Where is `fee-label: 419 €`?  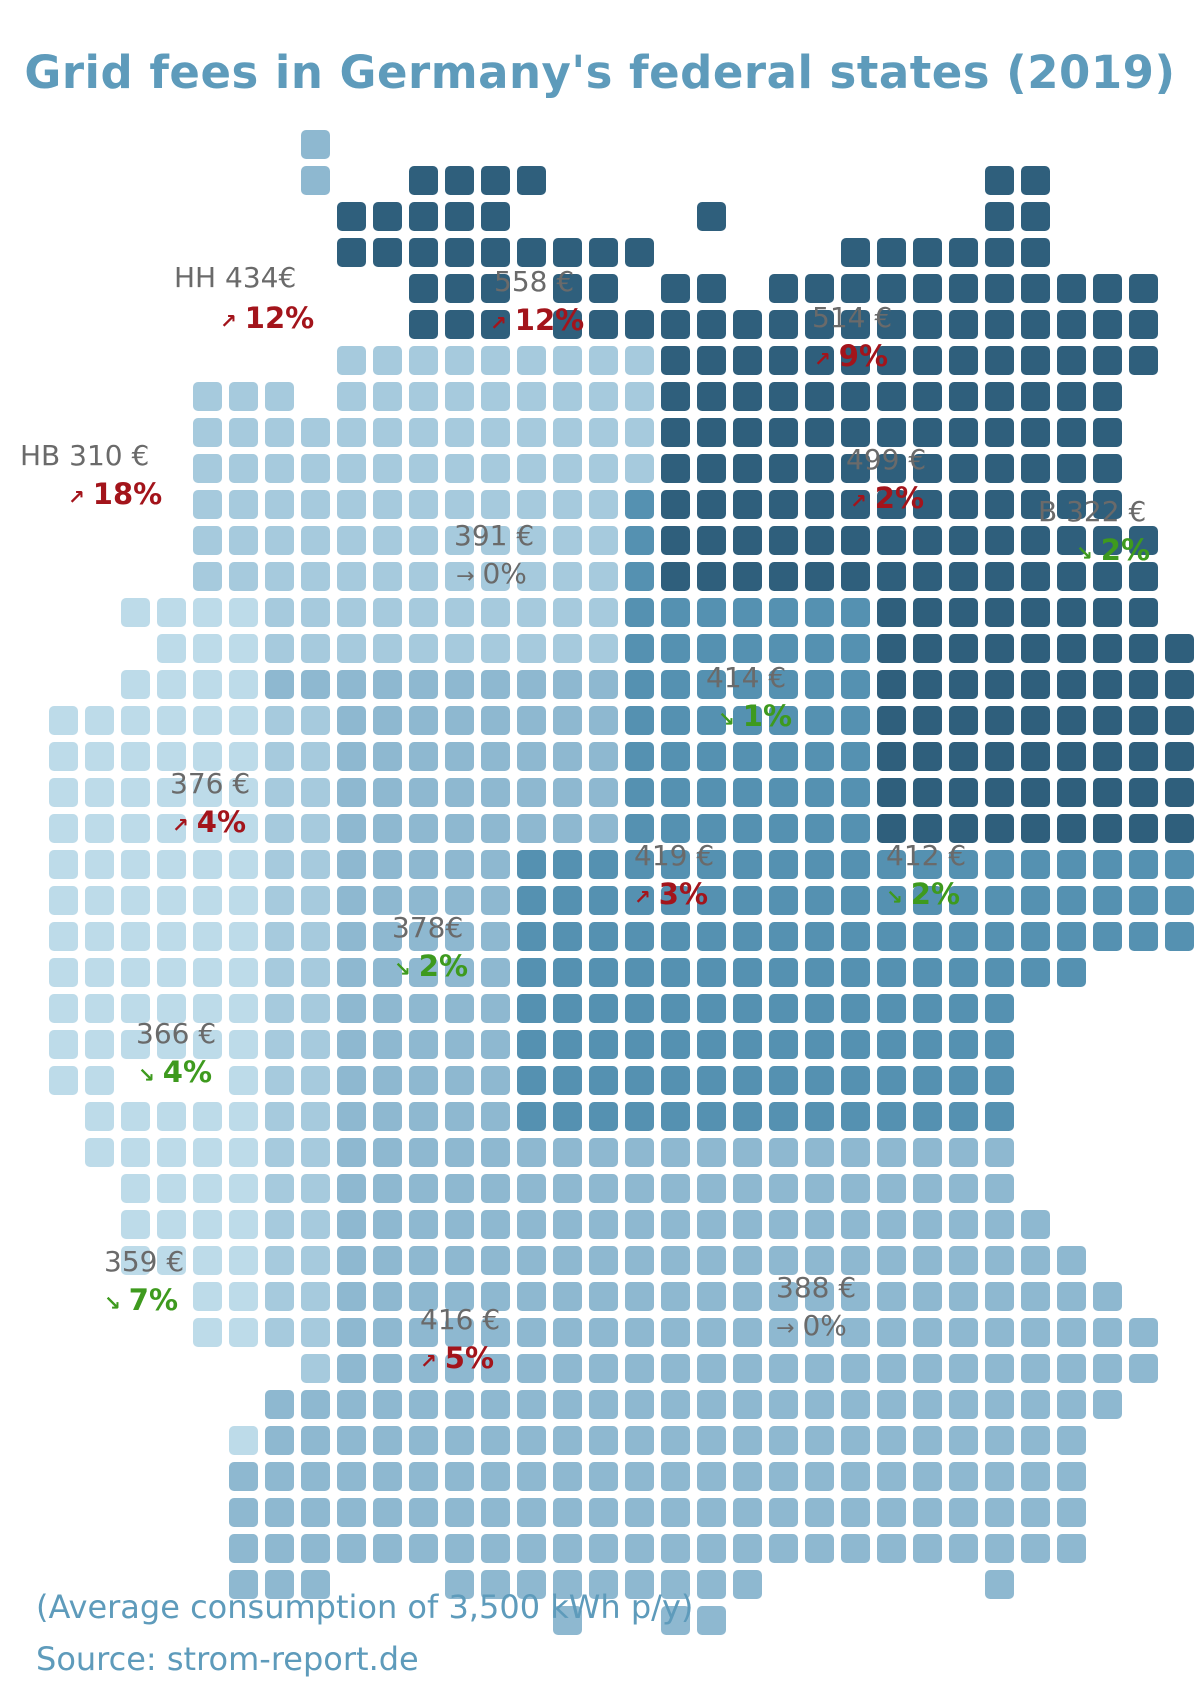 fee-label: 419 € is located at coordinates (674, 855).